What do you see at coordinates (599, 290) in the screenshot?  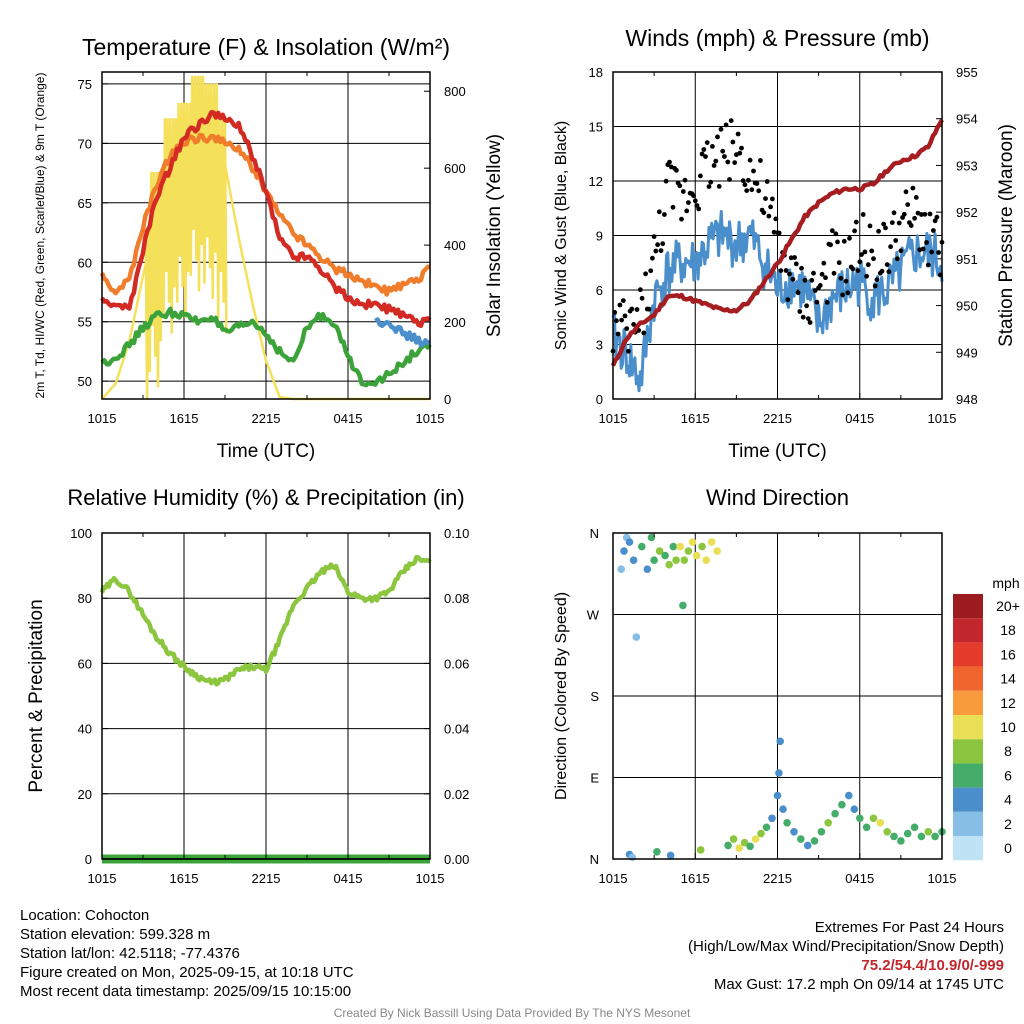 I see `y-tick-label: 6` at bounding box center [599, 290].